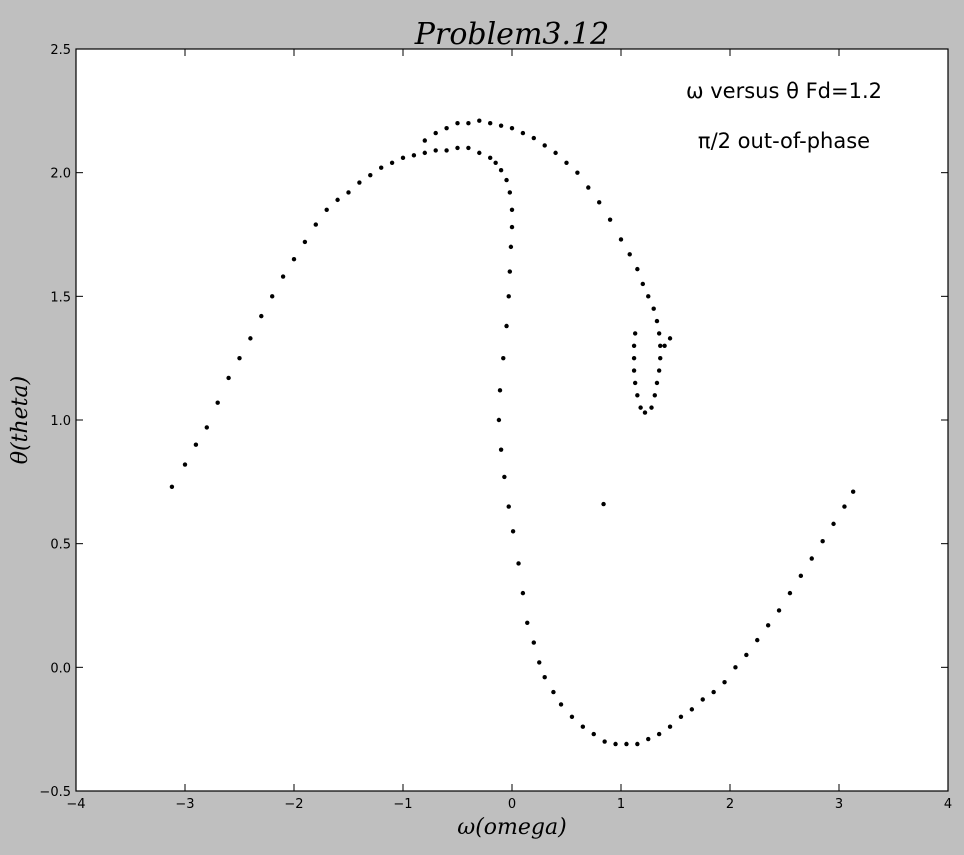  Describe the element at coordinates (60, 174) in the screenshot. I see `y-tick-label: 2.0` at that location.